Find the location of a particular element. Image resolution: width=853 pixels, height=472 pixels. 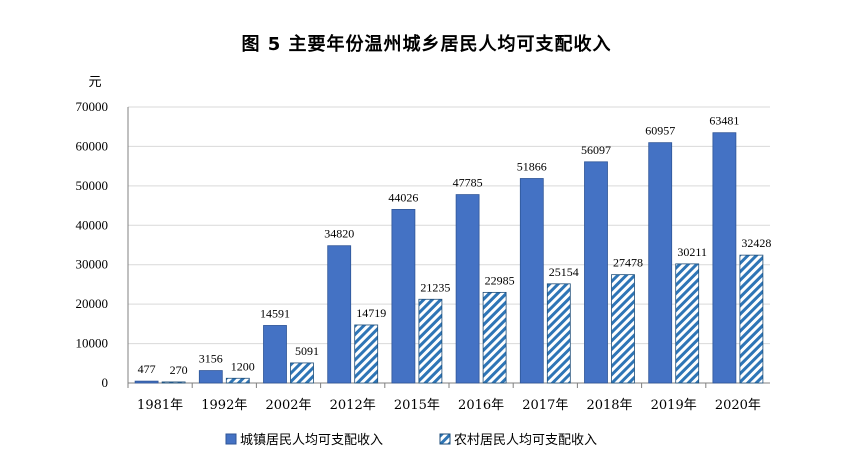

data-label-urban: 51866 is located at coordinates (532, 166).